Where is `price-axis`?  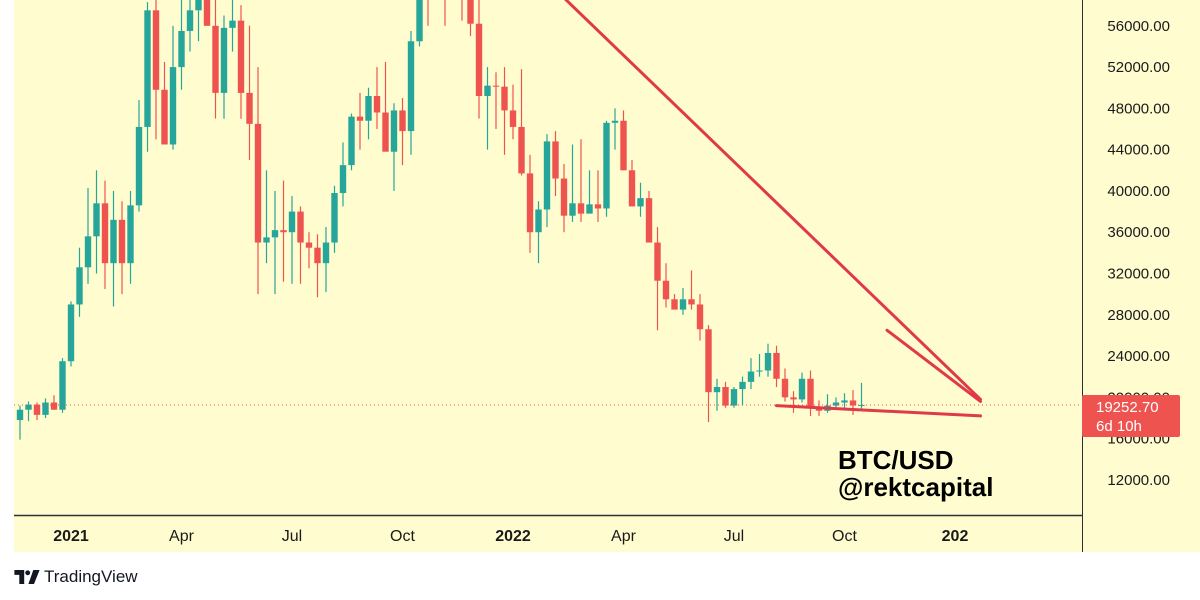 price-axis is located at coordinates (1141, 276).